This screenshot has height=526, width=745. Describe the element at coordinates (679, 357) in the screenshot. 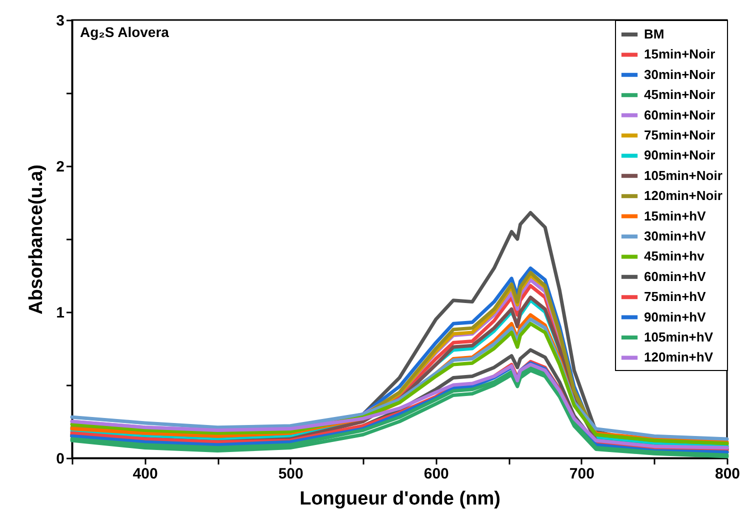

I see `legend-label: 120min+hV` at that location.